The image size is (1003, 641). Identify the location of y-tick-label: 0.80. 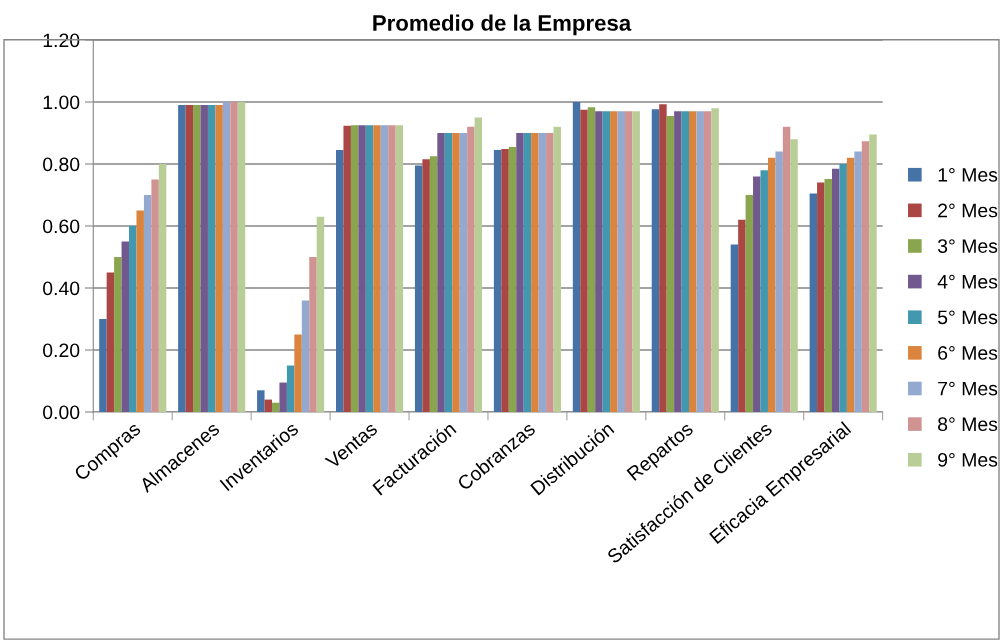
(61, 164).